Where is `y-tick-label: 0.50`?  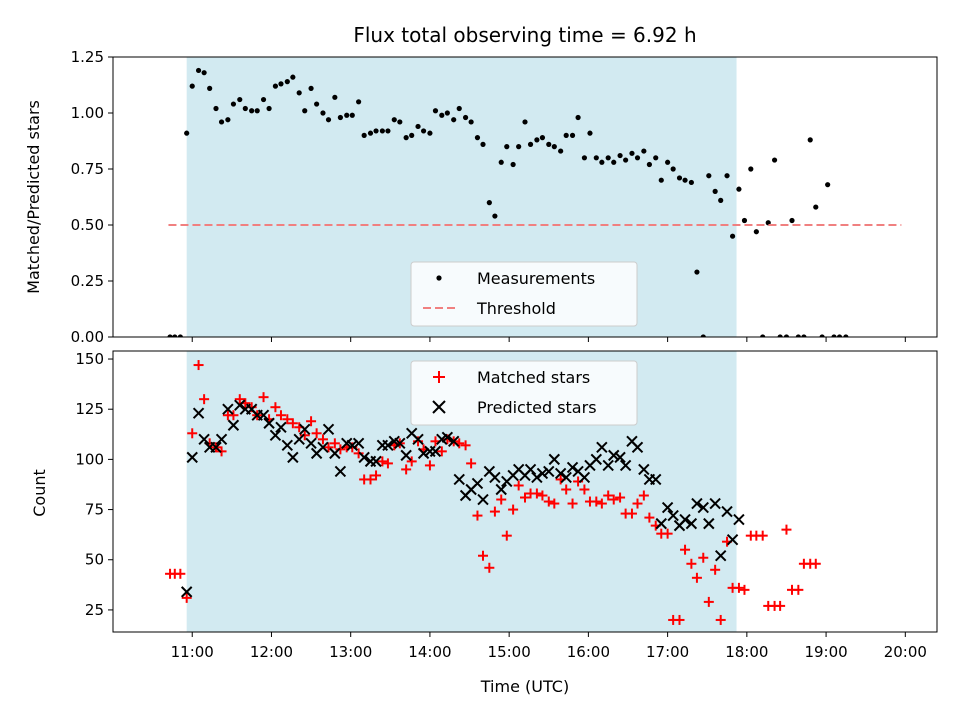 y-tick-label: 0.50 is located at coordinates (87, 225).